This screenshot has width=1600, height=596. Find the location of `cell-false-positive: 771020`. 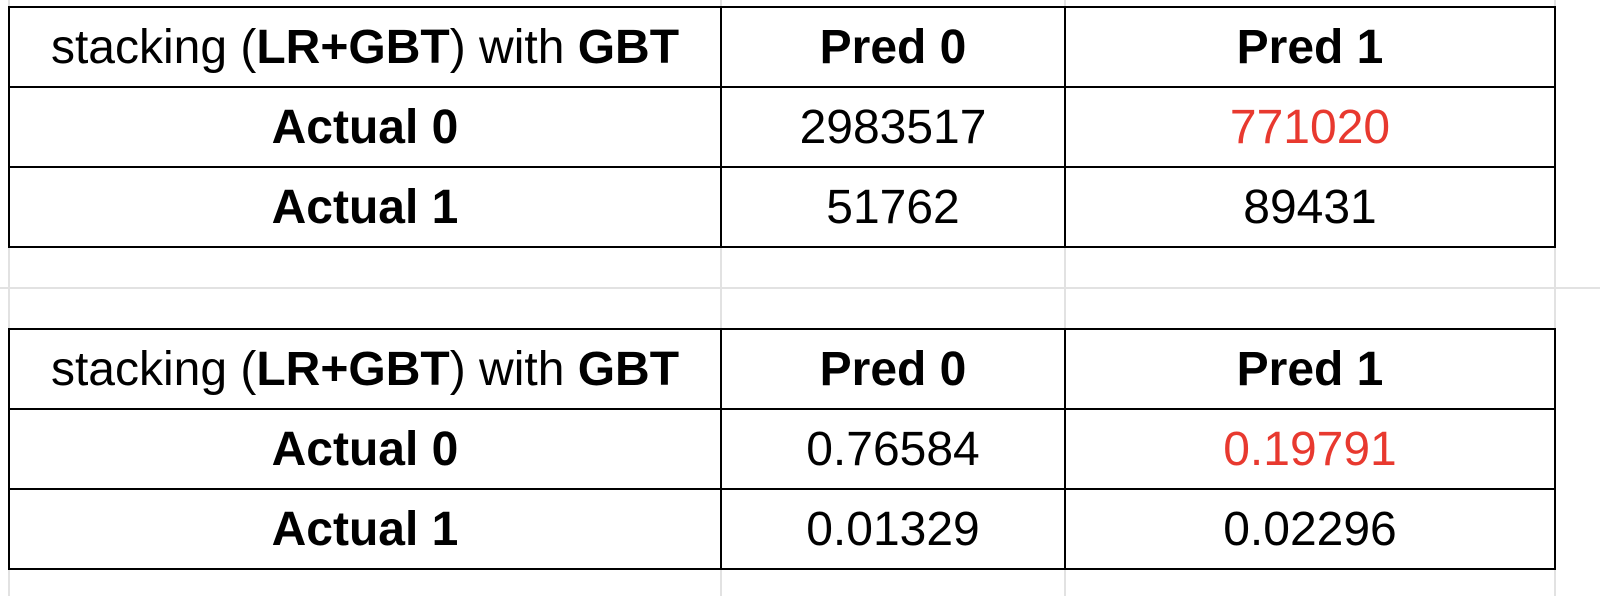

cell-false-positive: 771020 is located at coordinates (1310, 127).